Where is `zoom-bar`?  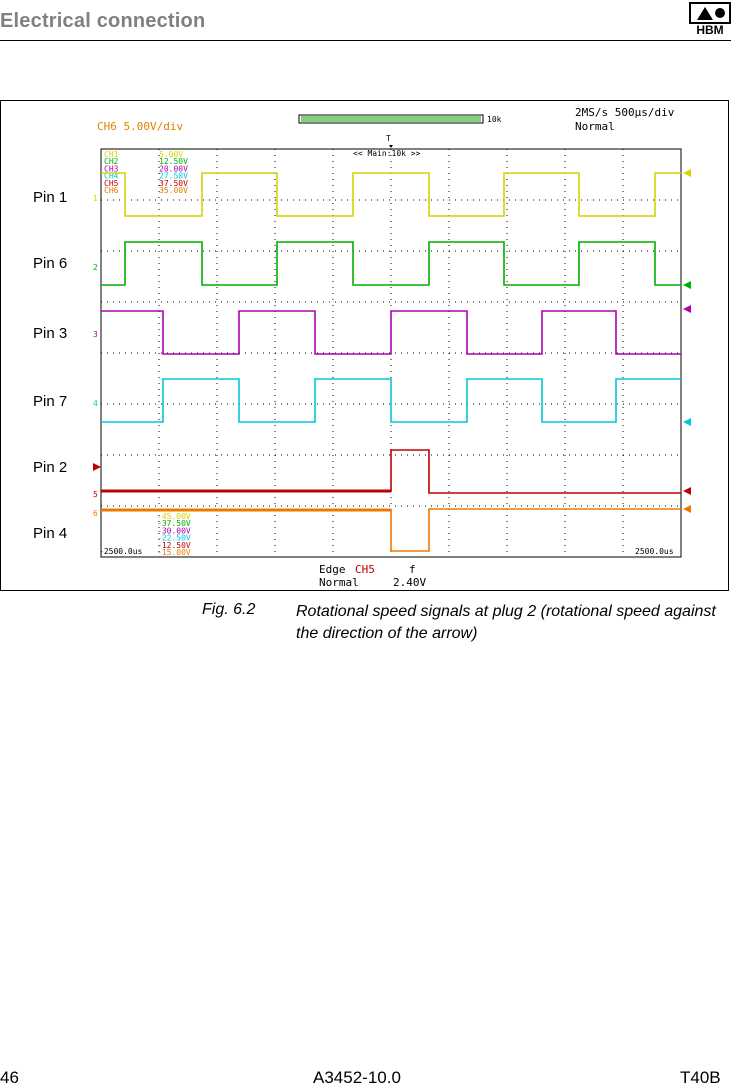 zoom-bar is located at coordinates (391, 119).